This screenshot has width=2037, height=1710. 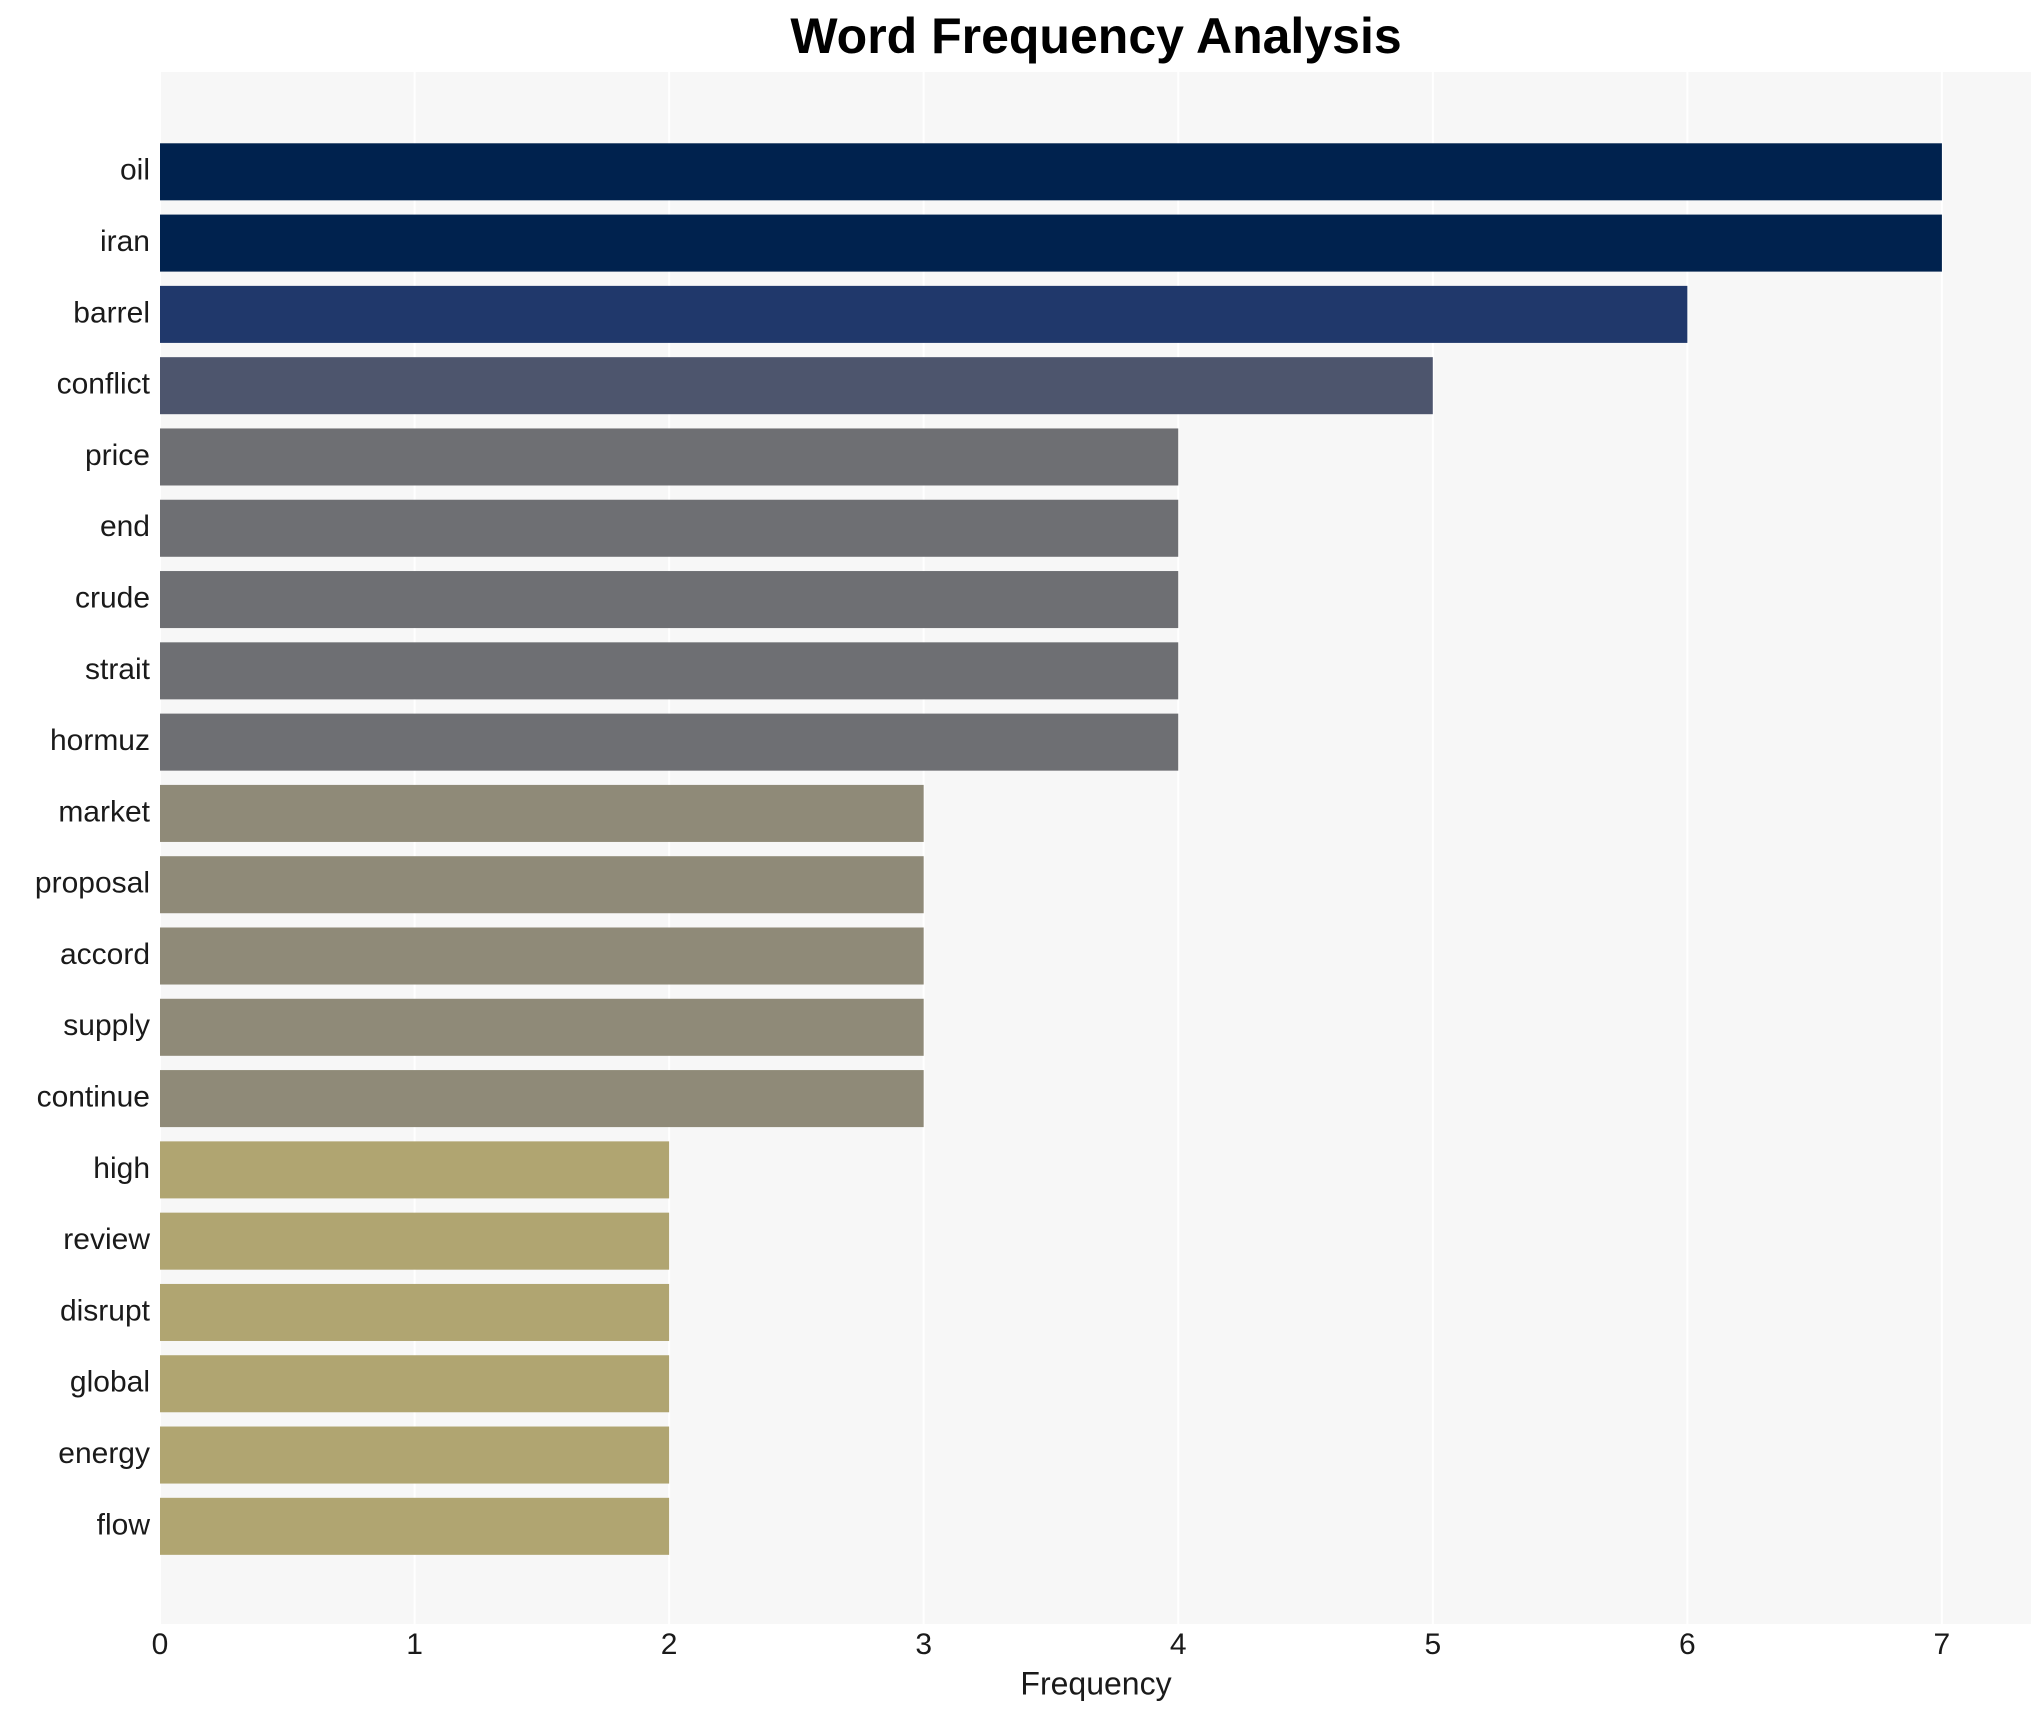 What do you see at coordinates (923, 1644) in the screenshot?
I see `x-tick-label: 3` at bounding box center [923, 1644].